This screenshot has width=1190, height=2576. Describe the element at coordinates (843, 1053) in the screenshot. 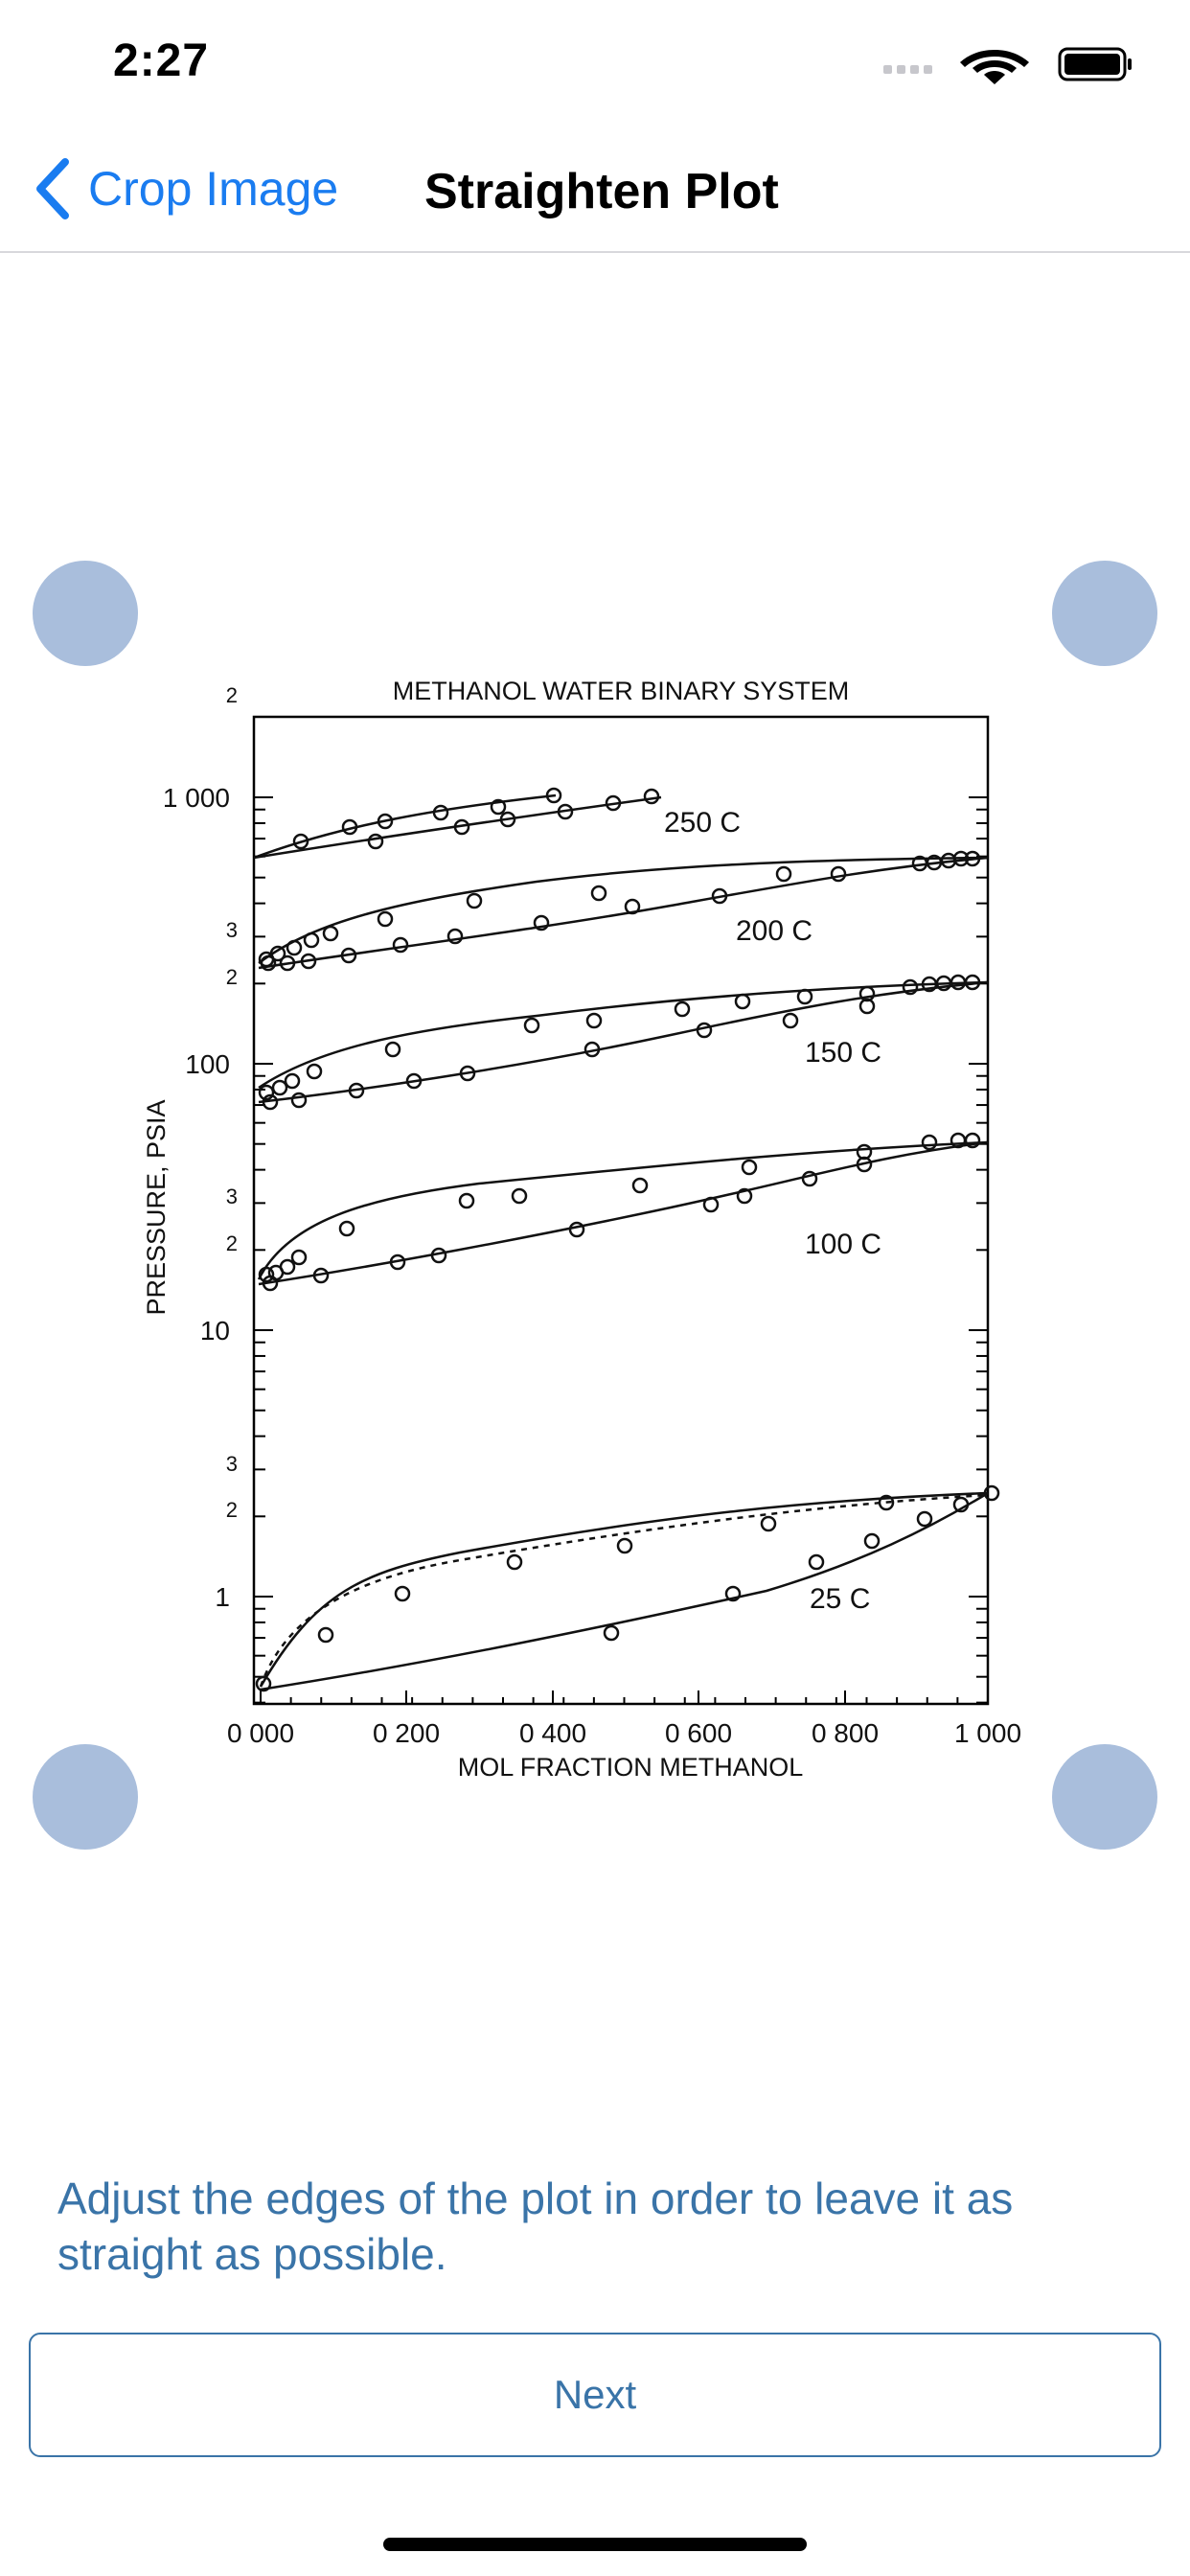

I see `curve-label-150c: 150 C` at that location.